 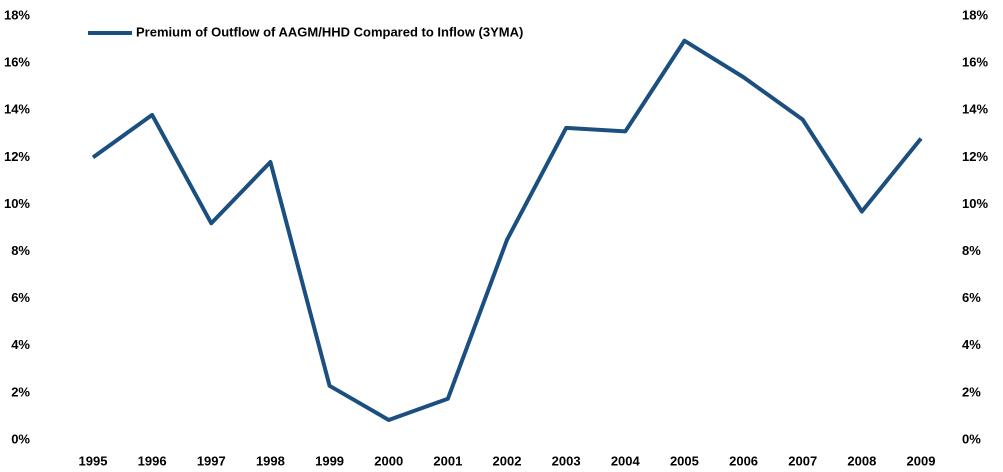 I want to click on x-tick-label: 2004, so click(x=626, y=460).